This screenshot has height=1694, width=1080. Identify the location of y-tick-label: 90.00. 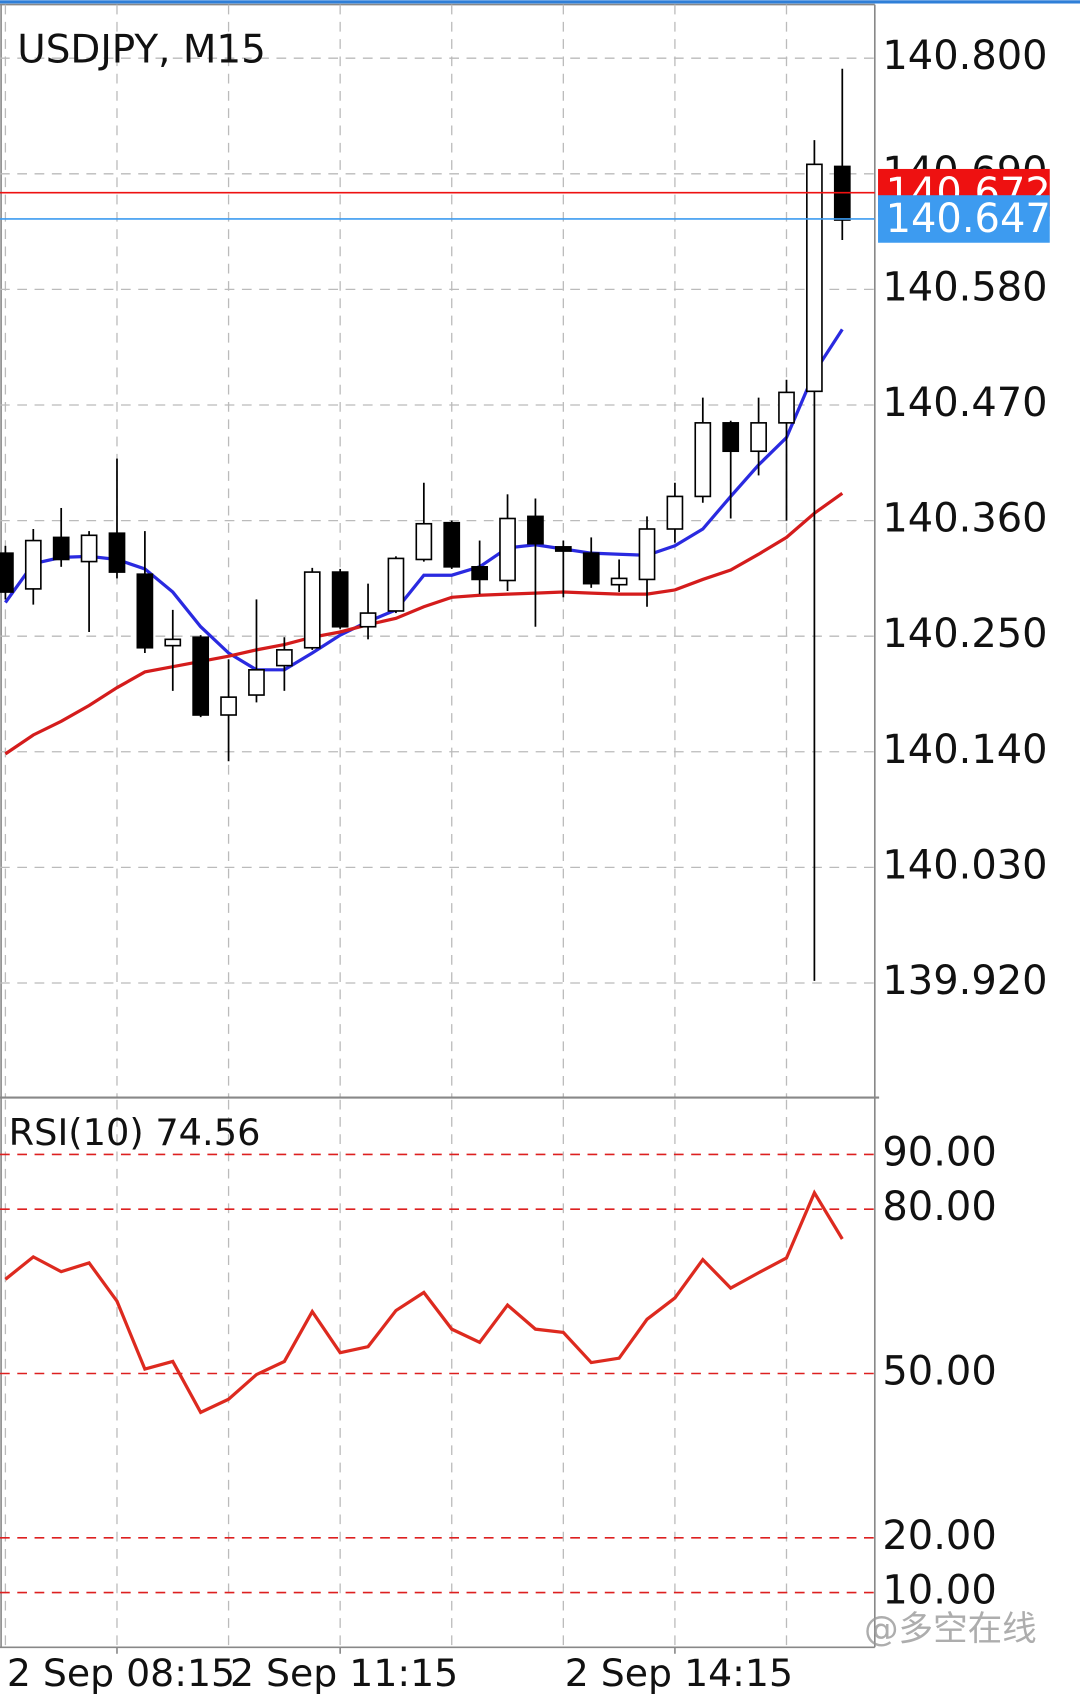
(939, 1152).